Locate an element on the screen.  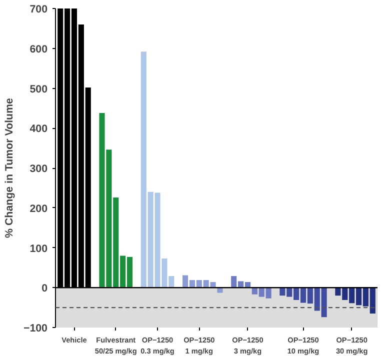
y-axis-title: % Change in Tumor Volume is located at coordinates (9, 168).